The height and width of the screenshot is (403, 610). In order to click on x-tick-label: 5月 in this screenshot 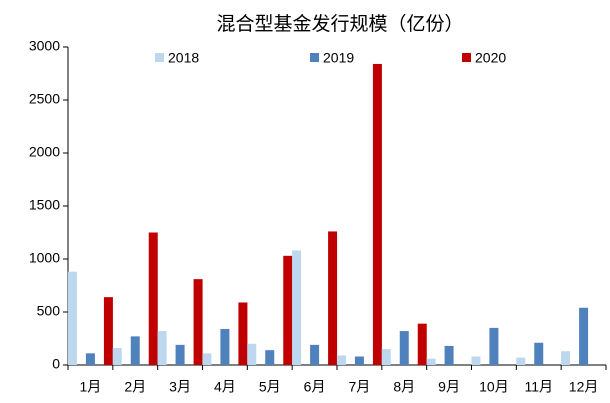, I will do `click(270, 387)`.